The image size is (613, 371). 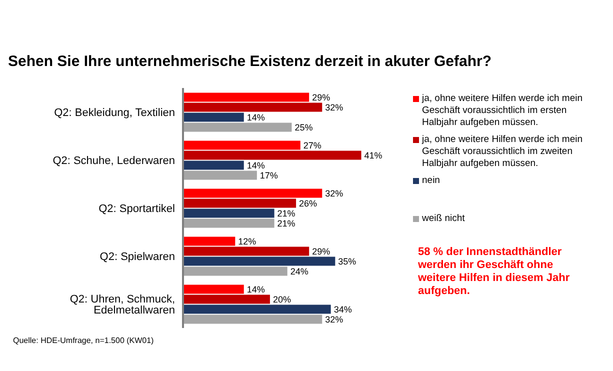 What do you see at coordinates (83, 340) in the screenshot?
I see `source-note: Quelle: HDE-Umfrage, n=1.500 (KW01)` at bounding box center [83, 340].